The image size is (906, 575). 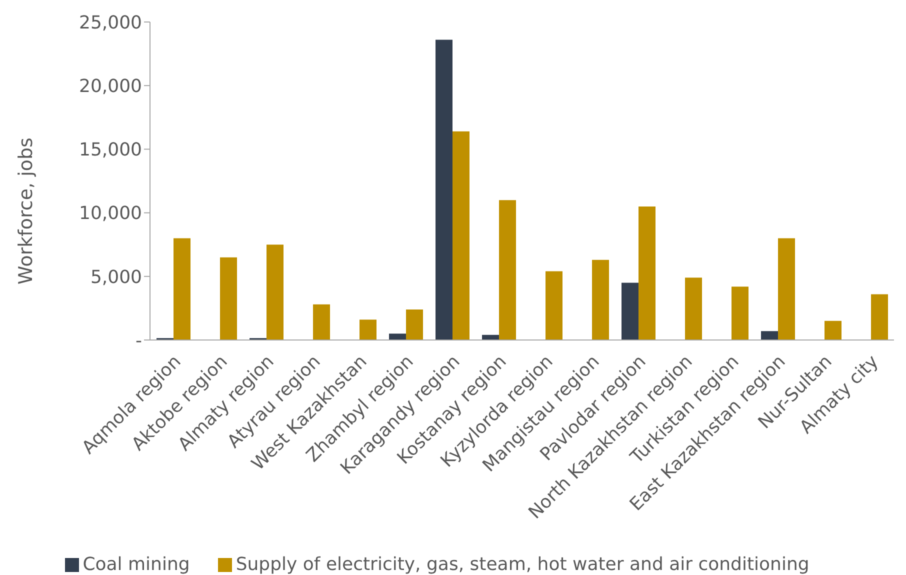 I want to click on y-tick-label: 20,000, so click(x=110, y=86).